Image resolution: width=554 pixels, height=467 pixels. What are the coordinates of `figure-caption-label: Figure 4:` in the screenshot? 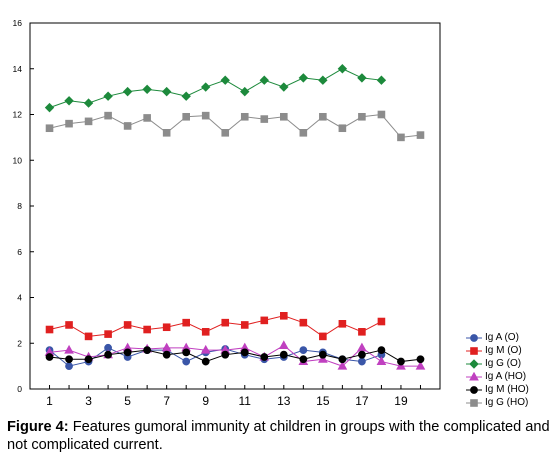 It's located at (38, 427).